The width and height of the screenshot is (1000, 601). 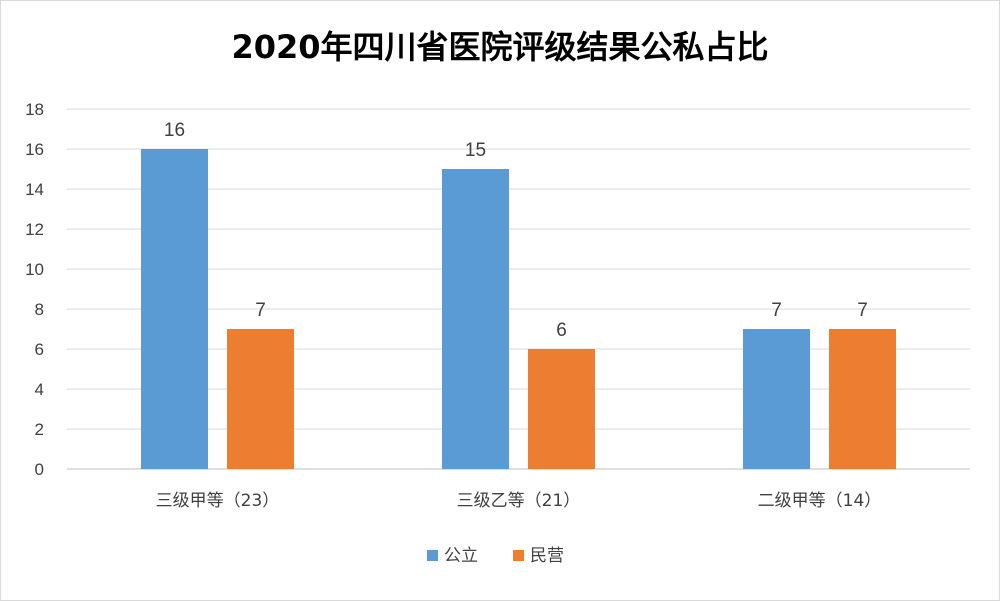 What do you see at coordinates (34, 149) in the screenshot?
I see `y-tick-label: 16` at bounding box center [34, 149].